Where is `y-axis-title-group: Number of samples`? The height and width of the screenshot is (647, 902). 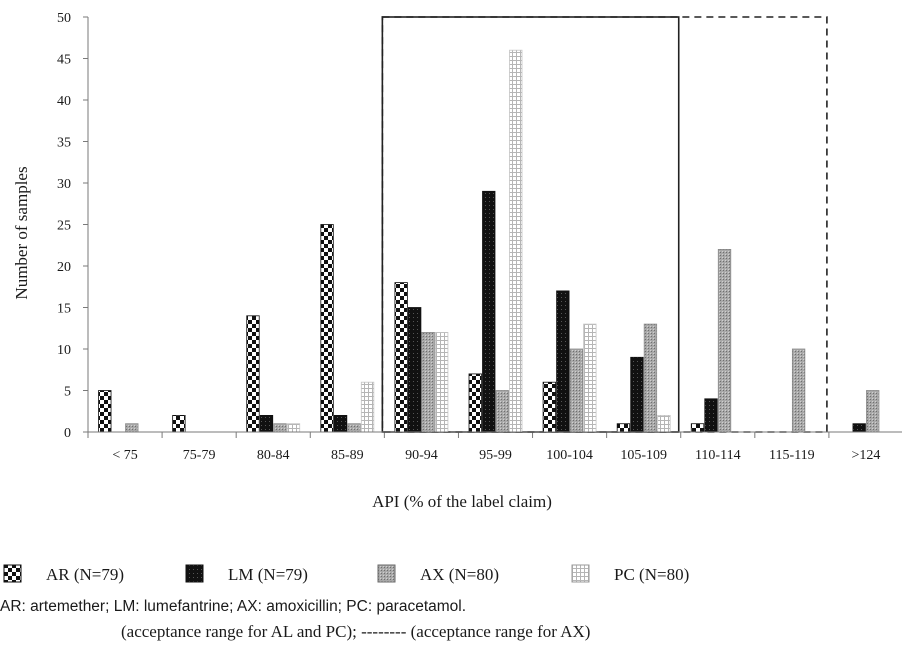
y-axis-title-group: Number of samples is located at coordinates (21, 232).